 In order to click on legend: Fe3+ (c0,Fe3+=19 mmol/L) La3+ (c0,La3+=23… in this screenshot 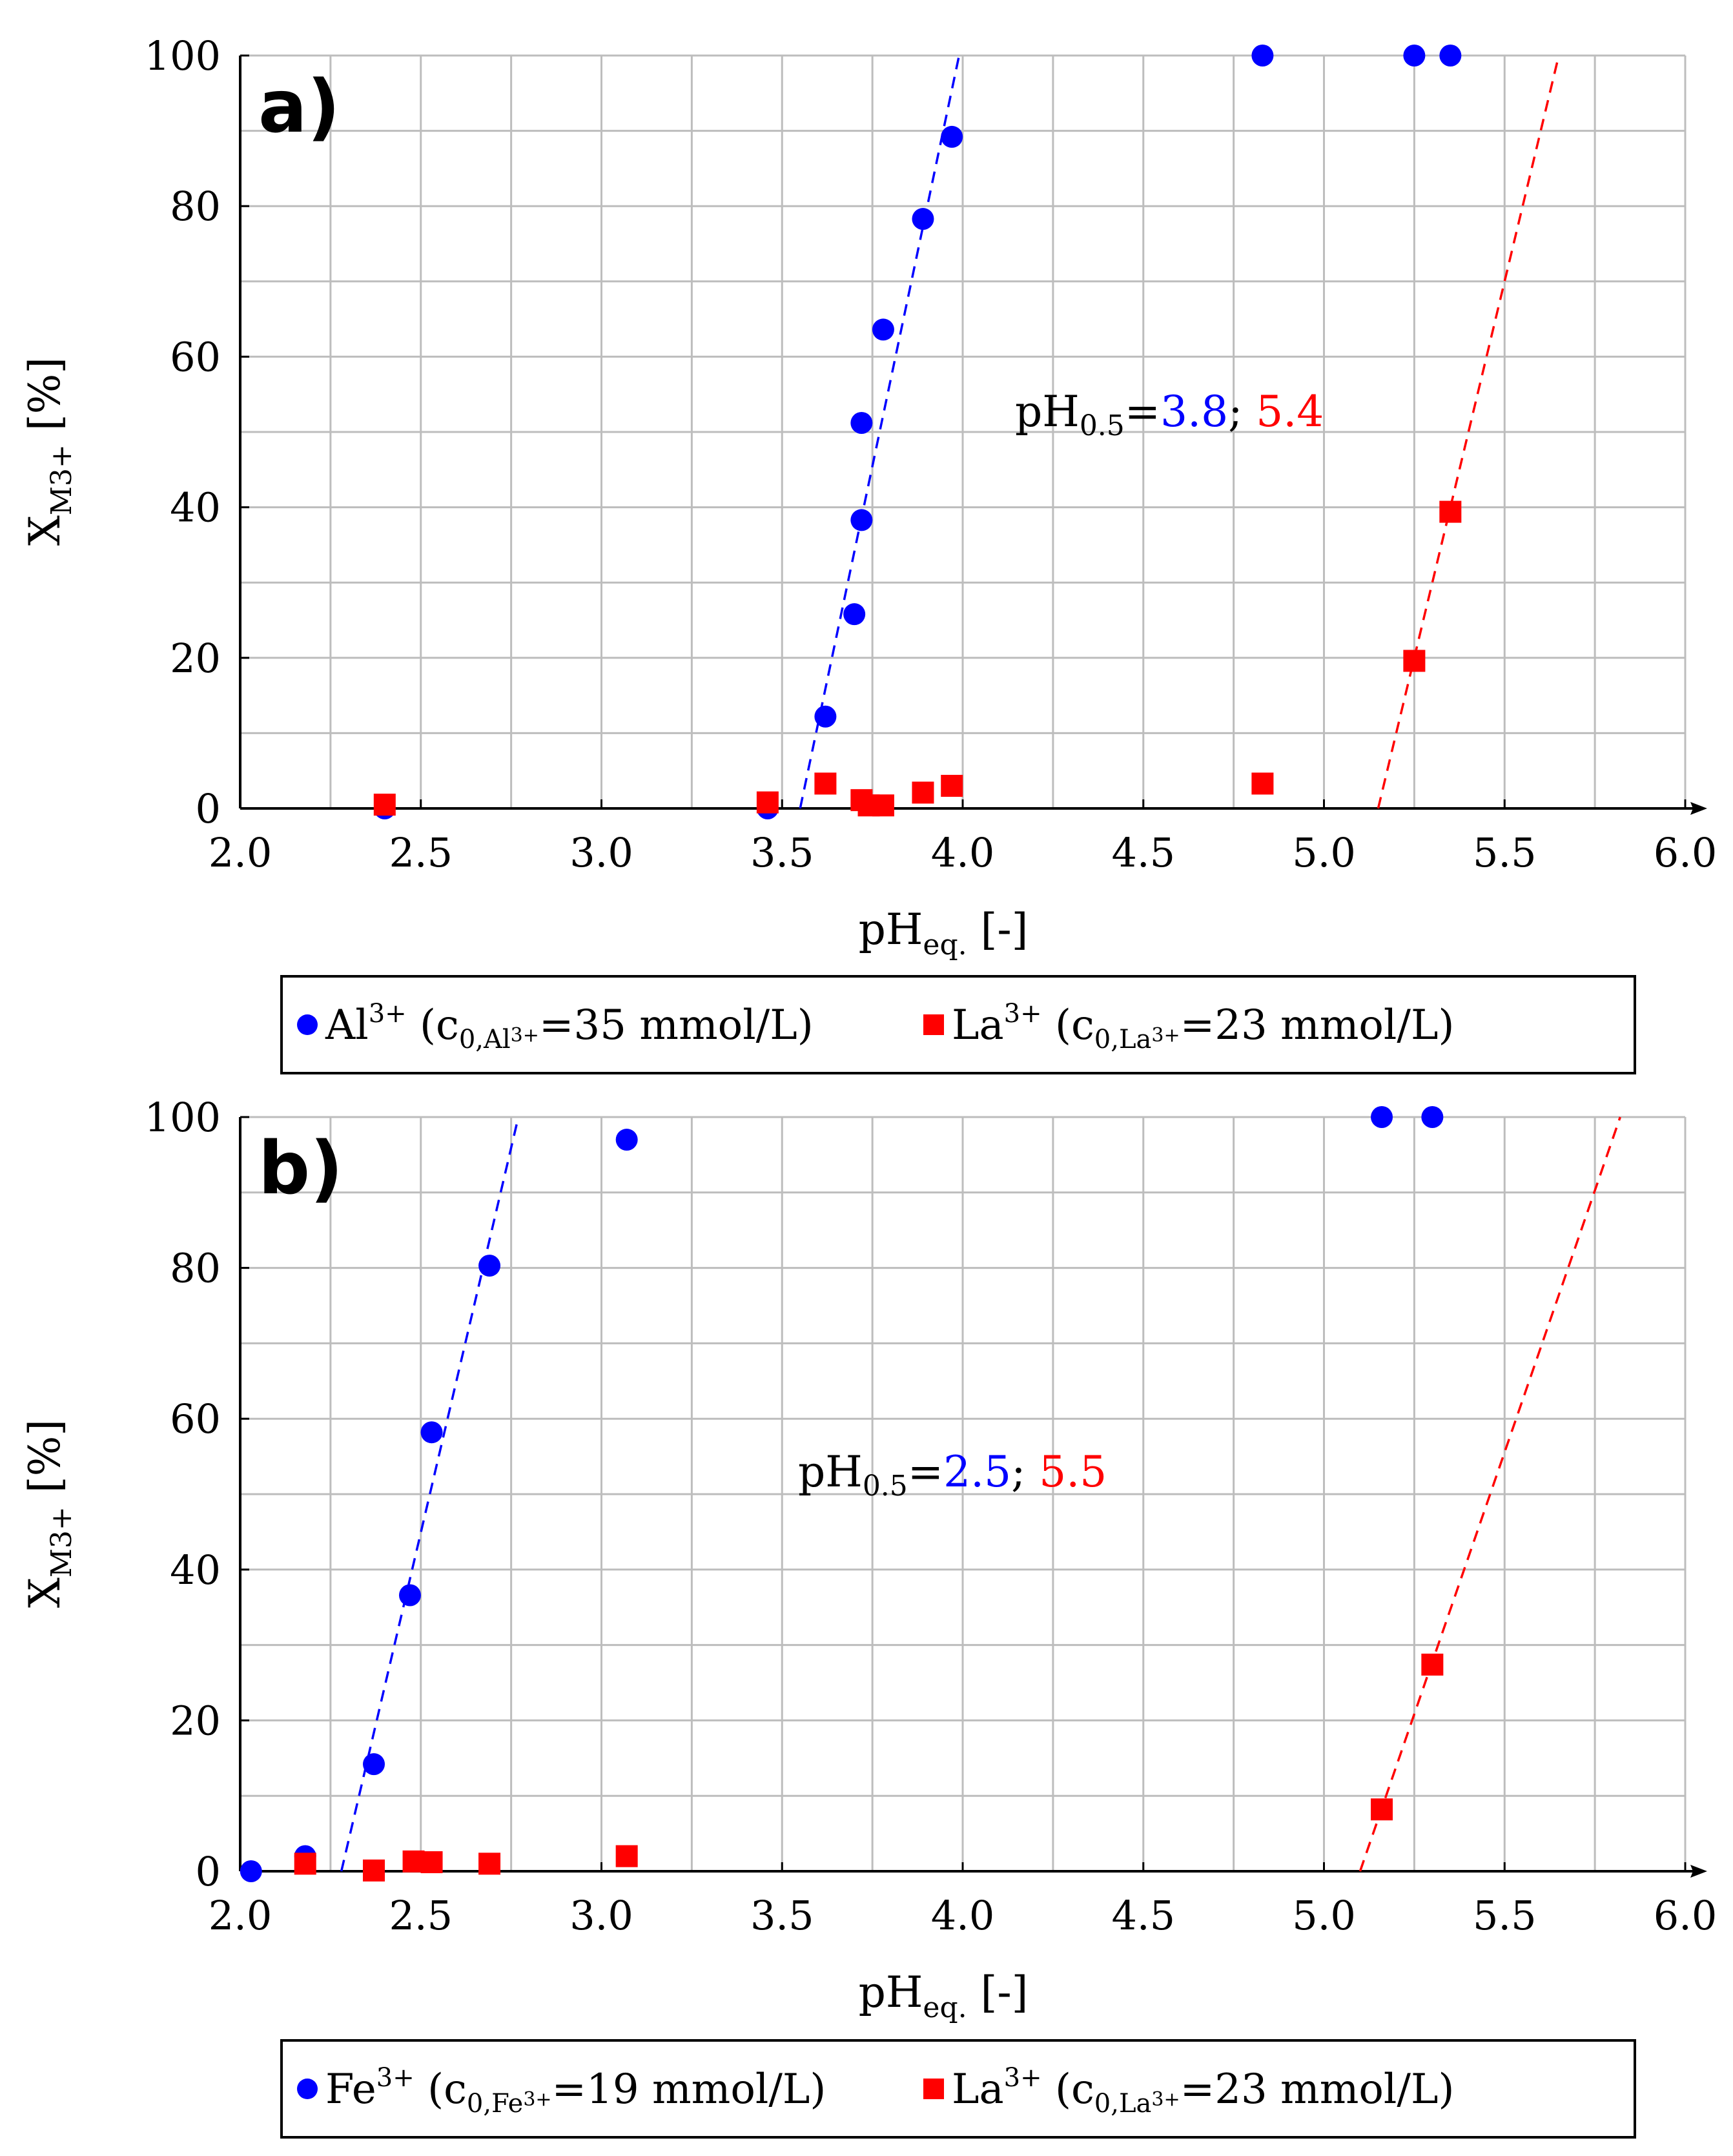, I will do `click(958, 2089)`.